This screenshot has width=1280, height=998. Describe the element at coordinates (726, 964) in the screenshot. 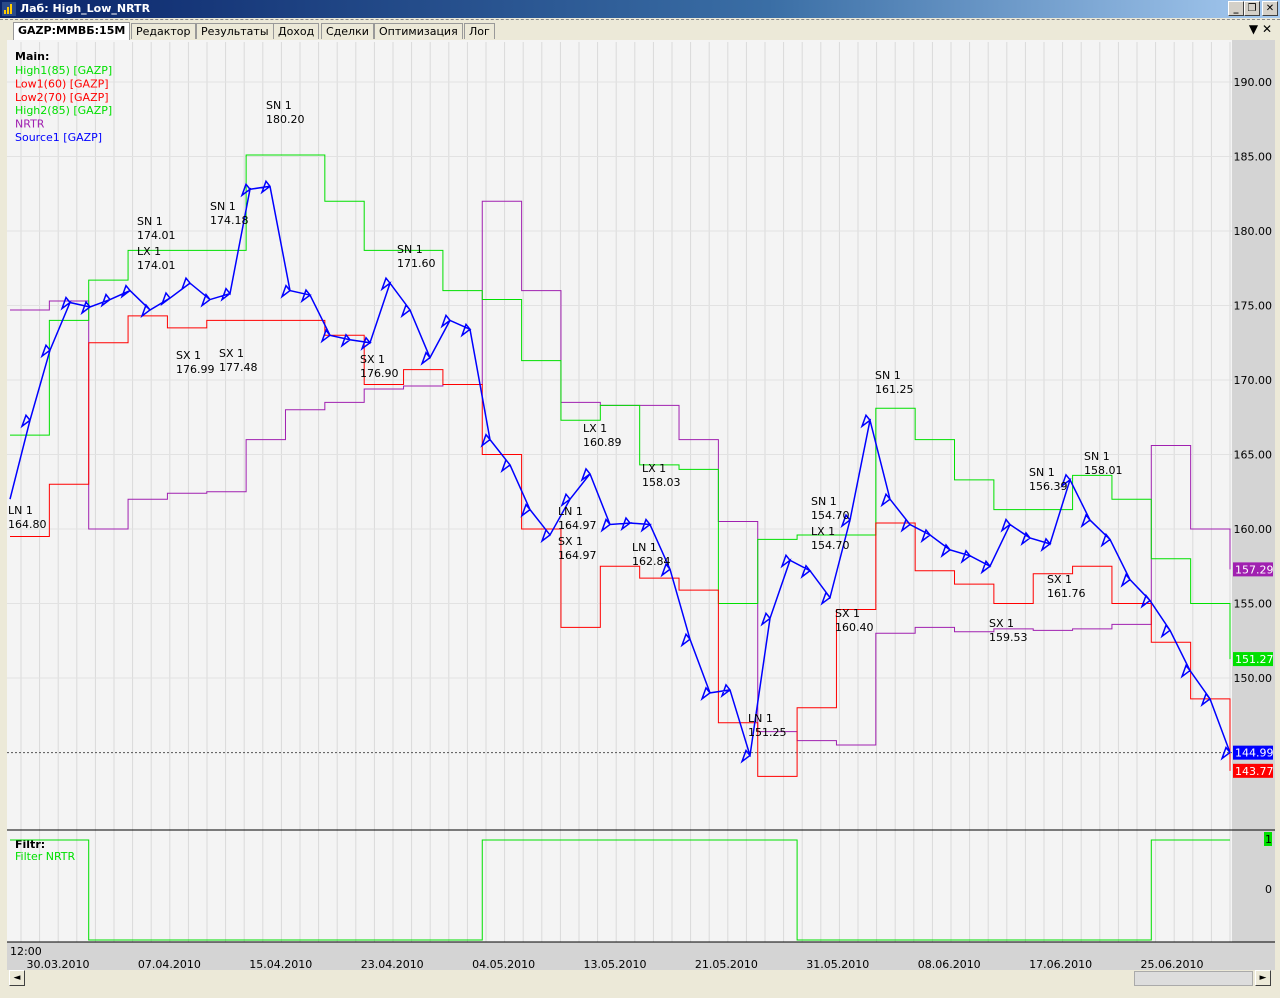

I see `date-tick-label: 21.05.2010` at that location.